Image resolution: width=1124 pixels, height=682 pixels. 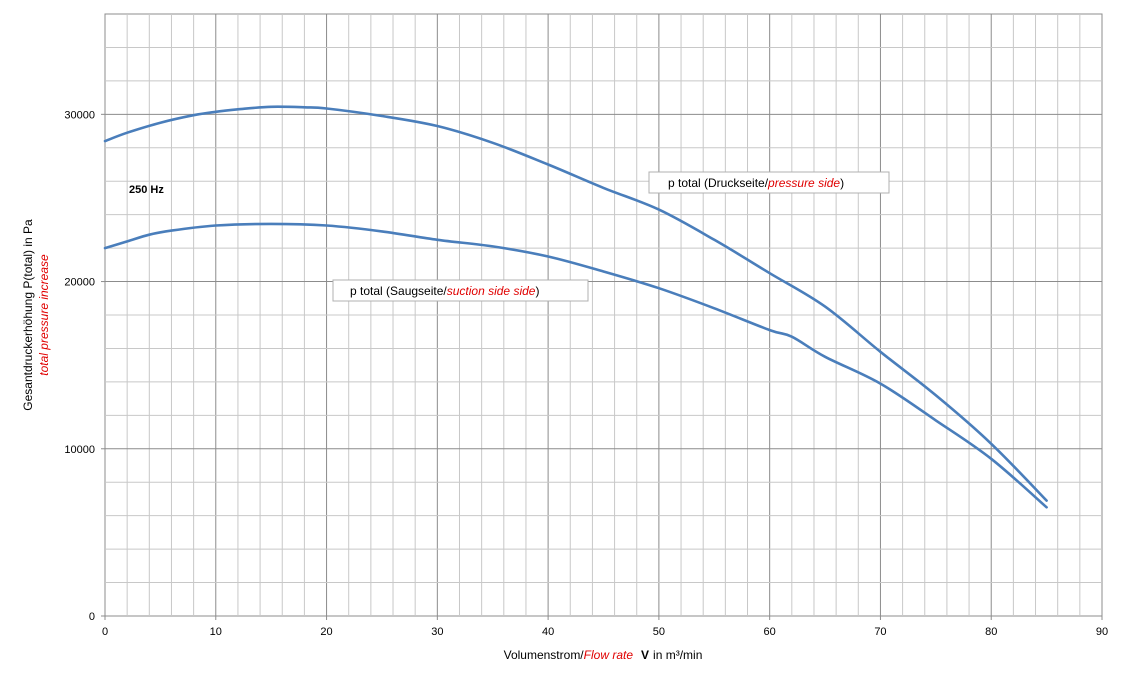 I want to click on x-tick-label: 80, so click(x=991, y=632).